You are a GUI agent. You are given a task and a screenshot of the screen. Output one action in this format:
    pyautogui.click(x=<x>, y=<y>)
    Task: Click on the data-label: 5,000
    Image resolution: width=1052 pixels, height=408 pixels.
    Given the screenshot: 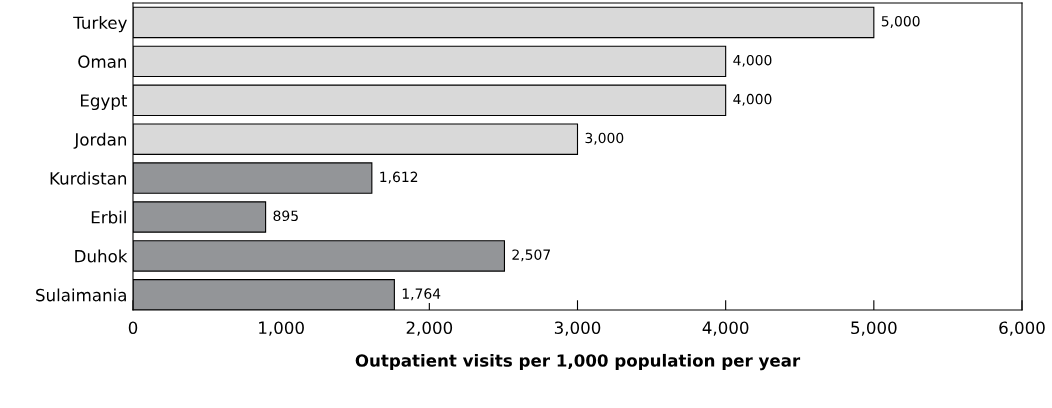 What is the action you would take?
    pyautogui.click(x=900, y=21)
    